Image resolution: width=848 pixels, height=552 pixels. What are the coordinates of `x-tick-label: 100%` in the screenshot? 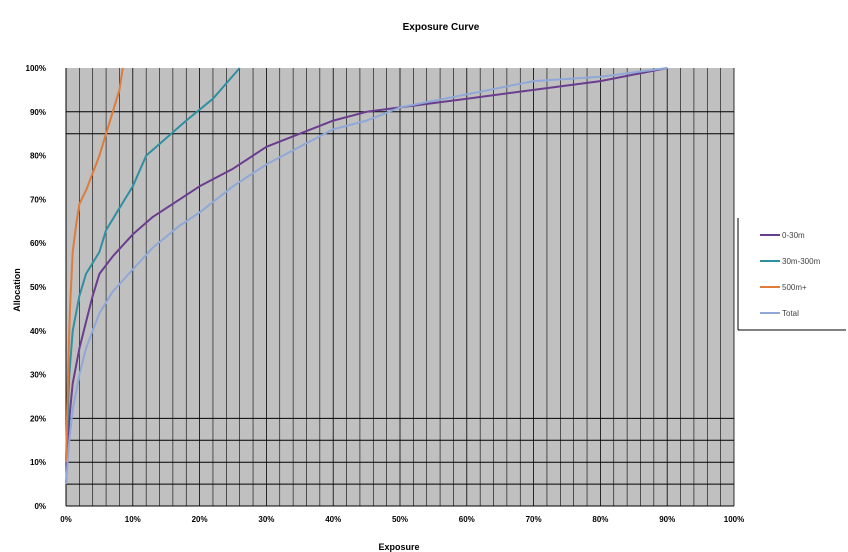 It's located at (734, 519).